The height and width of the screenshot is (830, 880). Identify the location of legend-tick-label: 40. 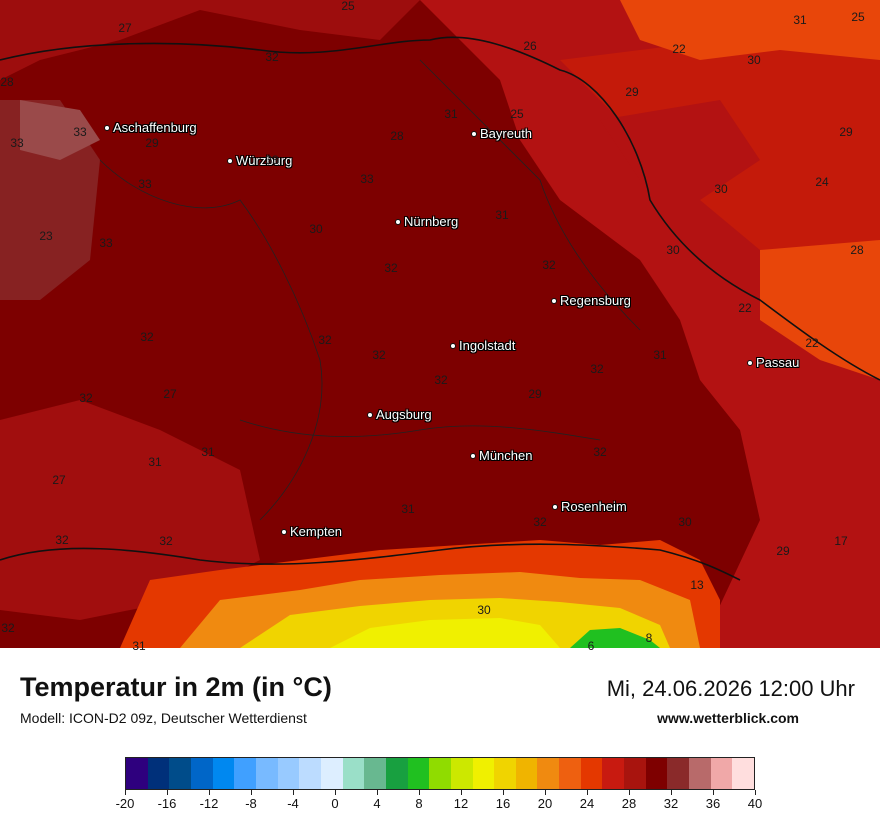
(755, 803).